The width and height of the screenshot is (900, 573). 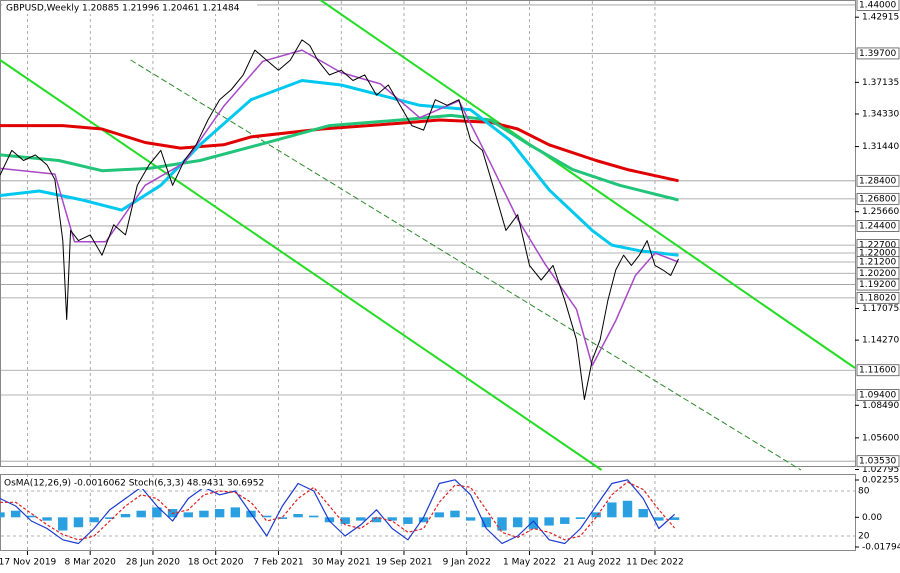 I want to click on level-label: 1.18020, so click(x=877, y=298).